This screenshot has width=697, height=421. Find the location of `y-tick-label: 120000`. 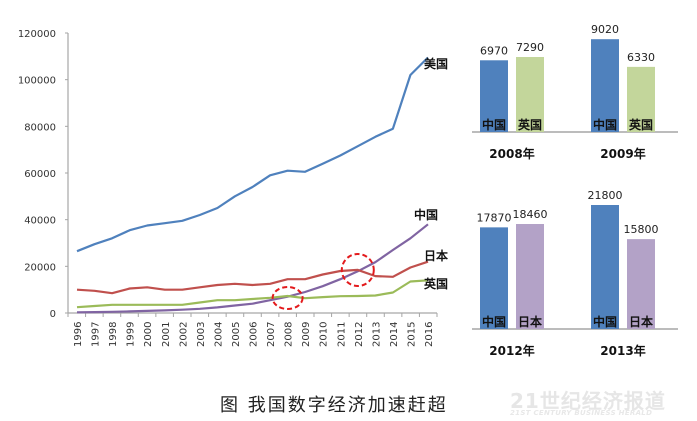

y-tick-label: 120000 is located at coordinates (37, 34).